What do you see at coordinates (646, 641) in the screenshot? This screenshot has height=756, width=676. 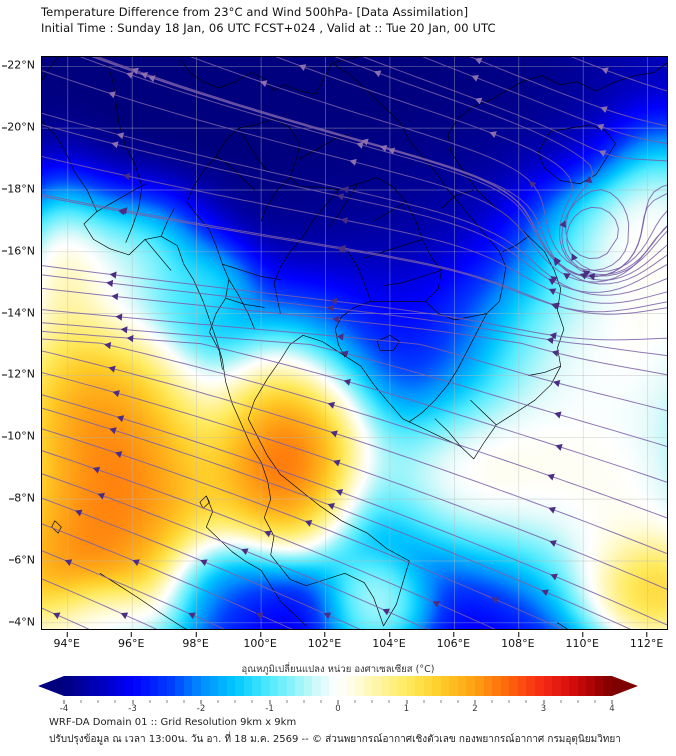 I see `x-tick-112: 112°E` at bounding box center [646, 641].